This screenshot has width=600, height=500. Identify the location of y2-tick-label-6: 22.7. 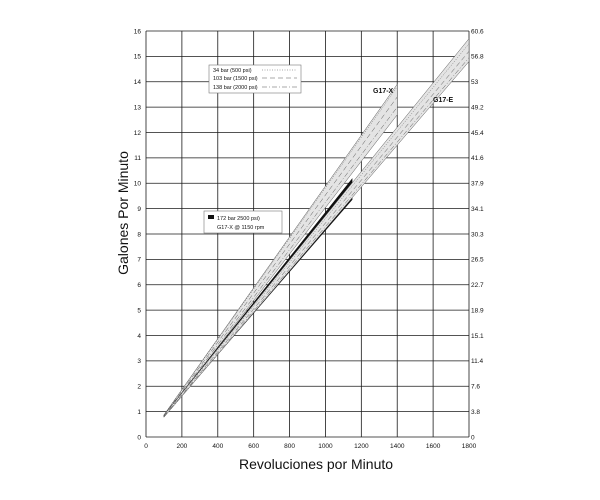
(477, 285).